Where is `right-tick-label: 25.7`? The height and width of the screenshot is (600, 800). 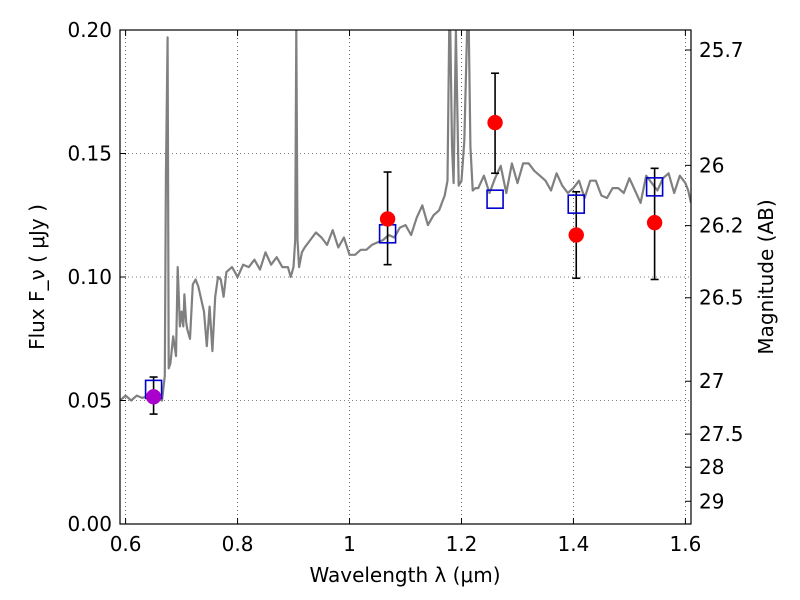
right-tick-label: 25.7 is located at coordinates (721, 50).